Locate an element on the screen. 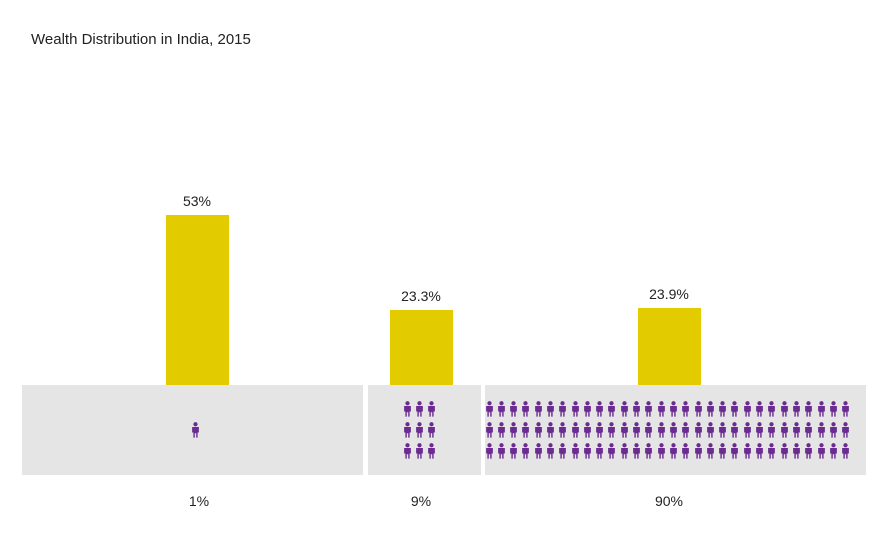  chart-title: Wealth Distribution in India, 2015 is located at coordinates (141, 39).